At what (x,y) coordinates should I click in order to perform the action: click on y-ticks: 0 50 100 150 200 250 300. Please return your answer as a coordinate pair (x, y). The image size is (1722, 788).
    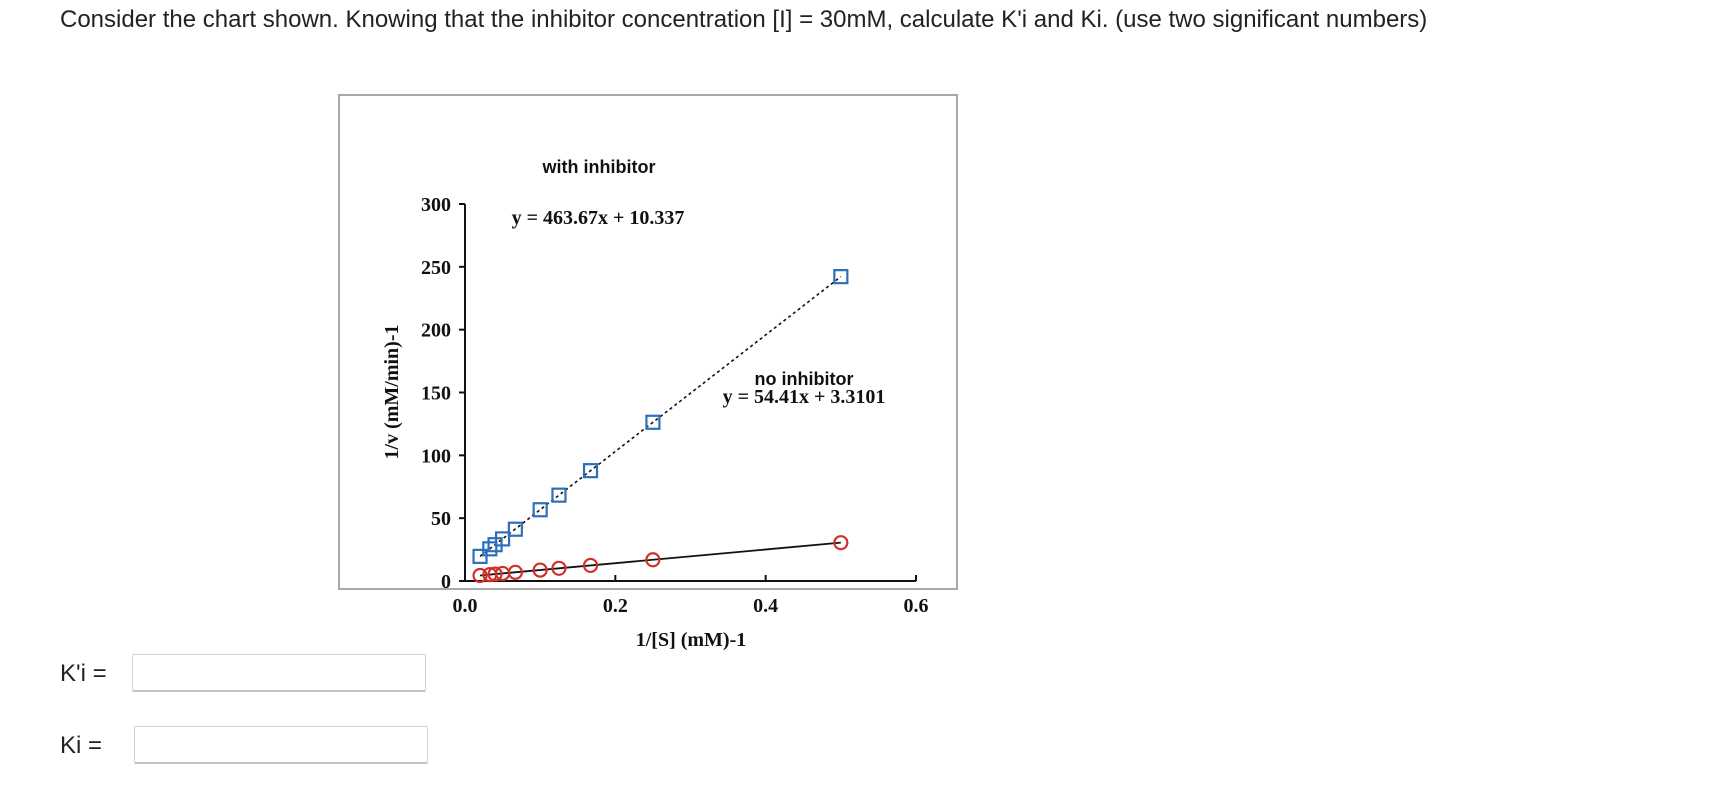
    Looking at the image, I should click on (443, 393).